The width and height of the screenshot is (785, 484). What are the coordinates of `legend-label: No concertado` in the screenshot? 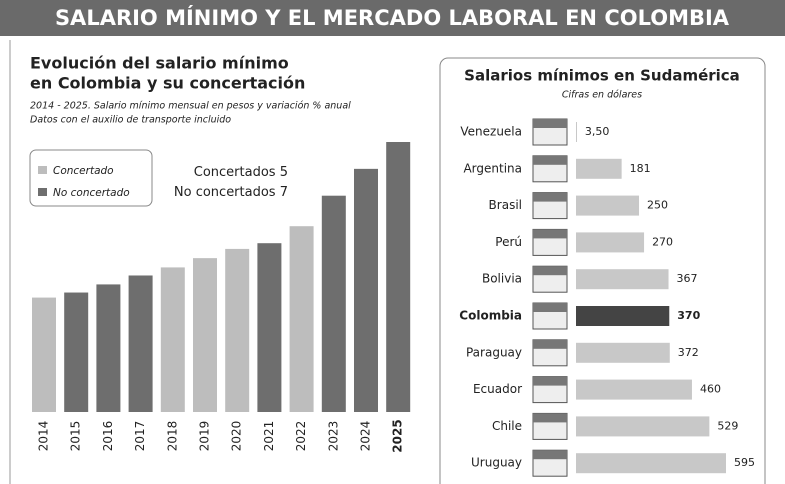 It's located at (91, 193).